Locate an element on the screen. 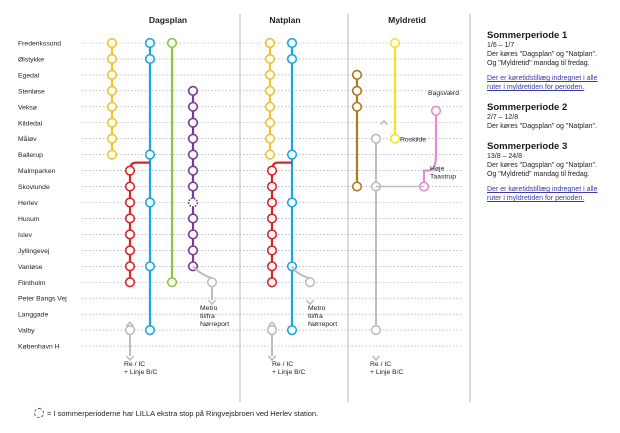 The width and height of the screenshot is (620, 433). station-label: Ølstykke is located at coordinates (31, 59).